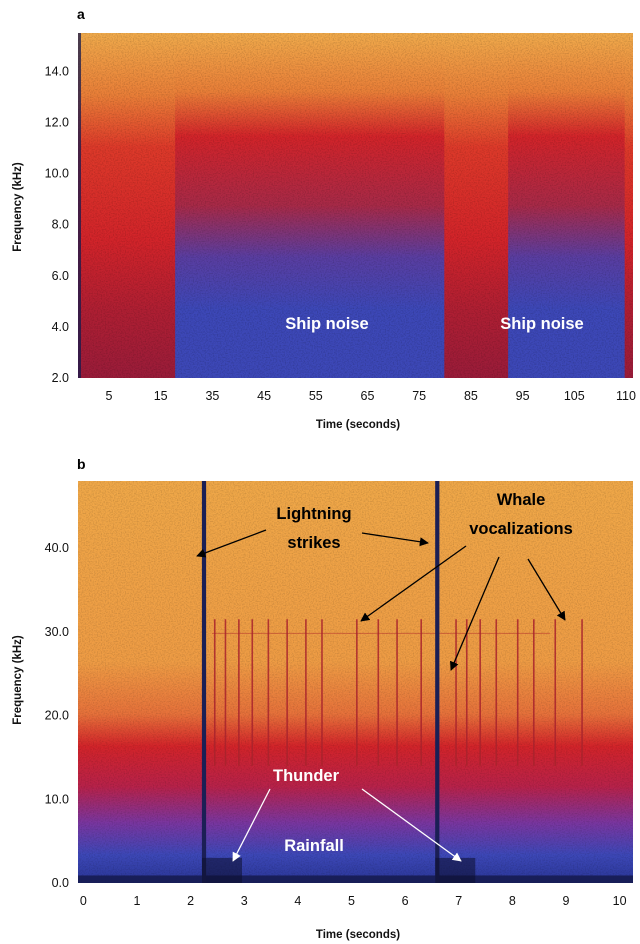 Image resolution: width=640 pixels, height=944 pixels. What do you see at coordinates (79, 205) in the screenshot?
I see `spectrogram-a-left-edge` at bounding box center [79, 205].